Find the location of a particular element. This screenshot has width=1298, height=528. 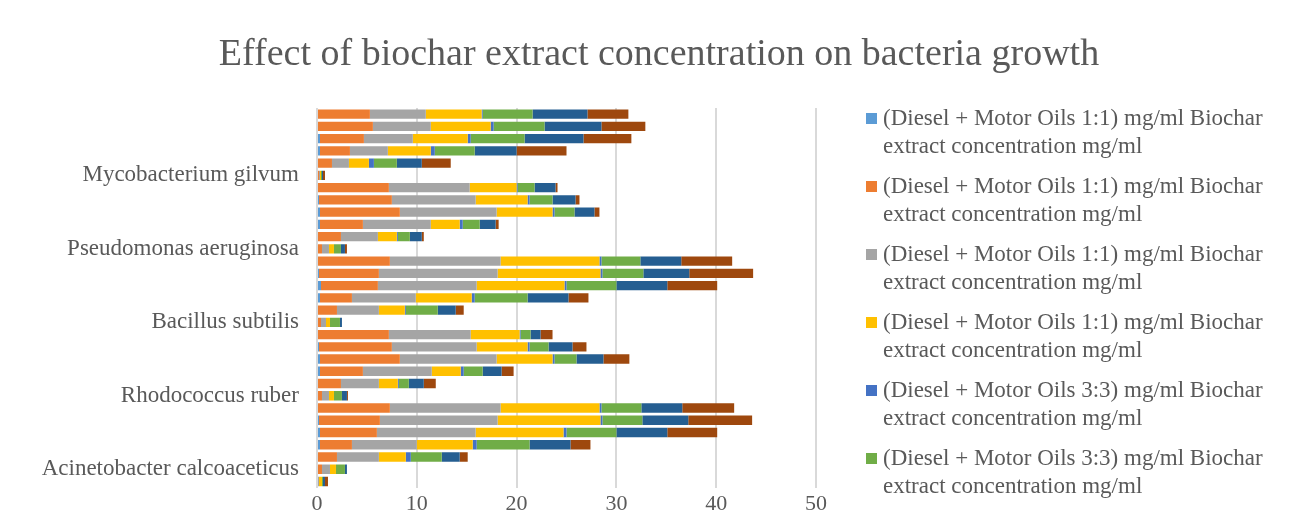

x-tick-label: 20 is located at coordinates (516, 502).